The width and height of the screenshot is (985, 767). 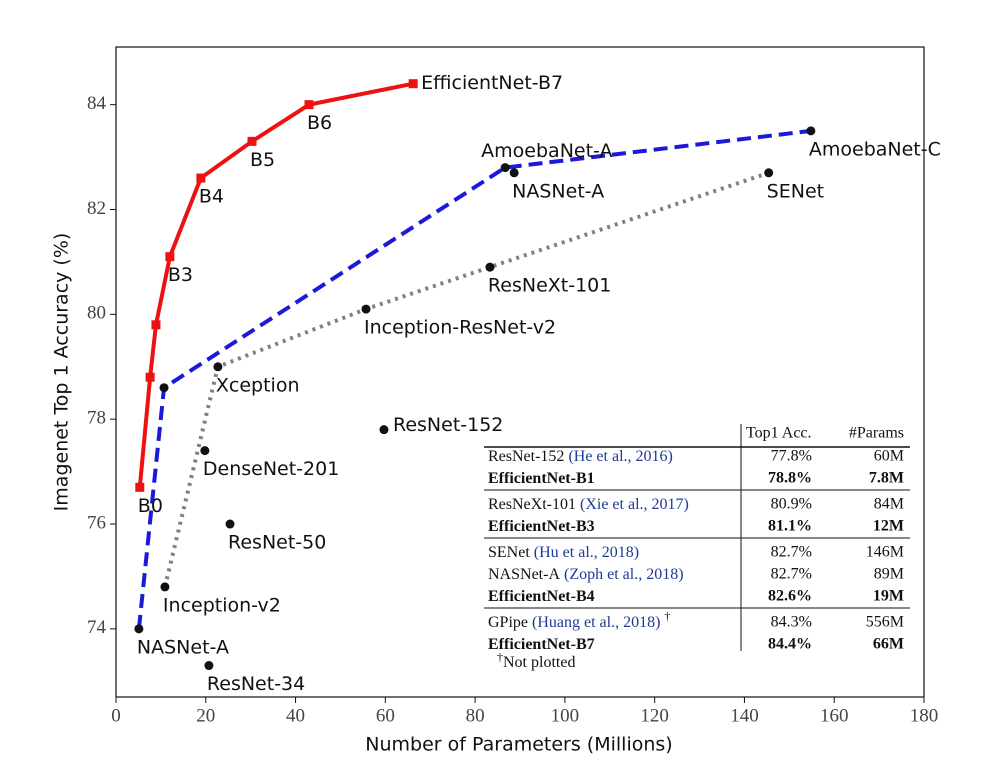 What do you see at coordinates (790, 526) in the screenshot?
I see `table-acc: 81.1%` at bounding box center [790, 526].